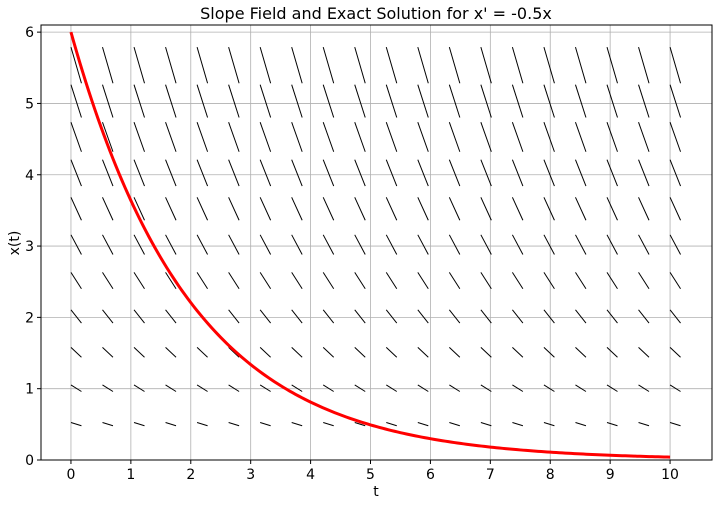 This screenshot has width=717, height=510. What do you see at coordinates (70, 475) in the screenshot?
I see `x-tick-label: 0` at bounding box center [70, 475].